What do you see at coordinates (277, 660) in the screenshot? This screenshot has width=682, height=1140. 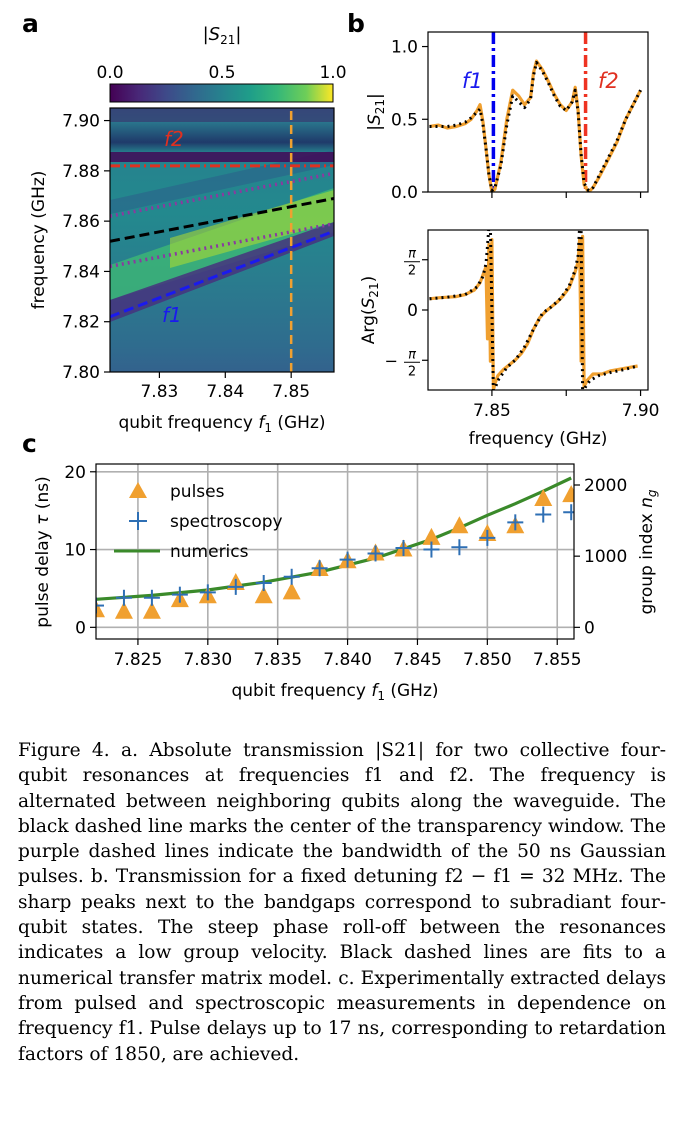 I see `panel-c-xtick-label-2: 7.835` at bounding box center [277, 660].